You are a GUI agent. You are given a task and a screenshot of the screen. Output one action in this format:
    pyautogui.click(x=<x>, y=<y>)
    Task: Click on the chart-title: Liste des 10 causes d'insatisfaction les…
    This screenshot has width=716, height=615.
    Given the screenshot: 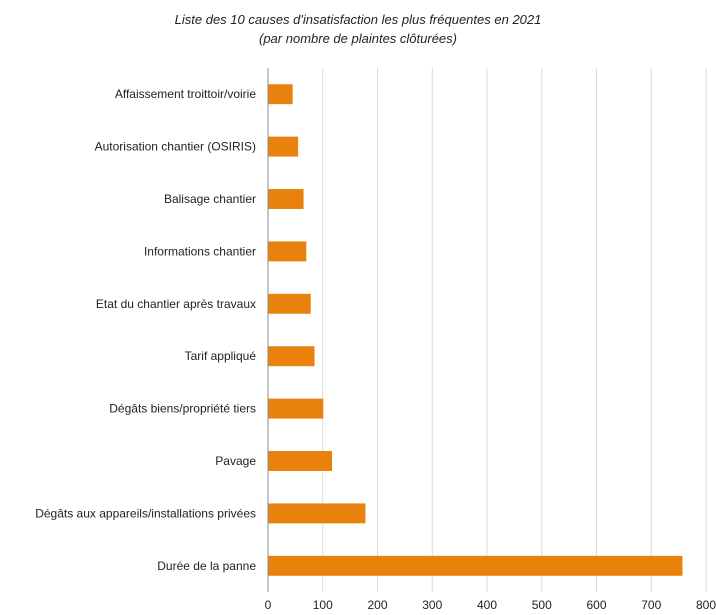 What is the action you would take?
    pyautogui.click(x=358, y=19)
    